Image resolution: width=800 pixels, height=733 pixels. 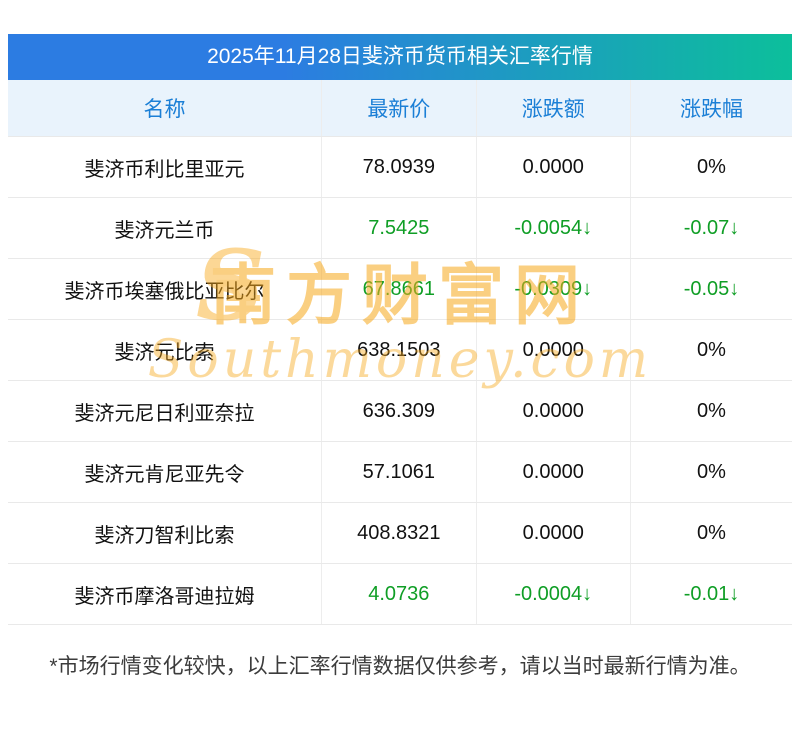 What do you see at coordinates (553, 289) in the screenshot?
I see `change-amount: -0.0309↓` at bounding box center [553, 289].